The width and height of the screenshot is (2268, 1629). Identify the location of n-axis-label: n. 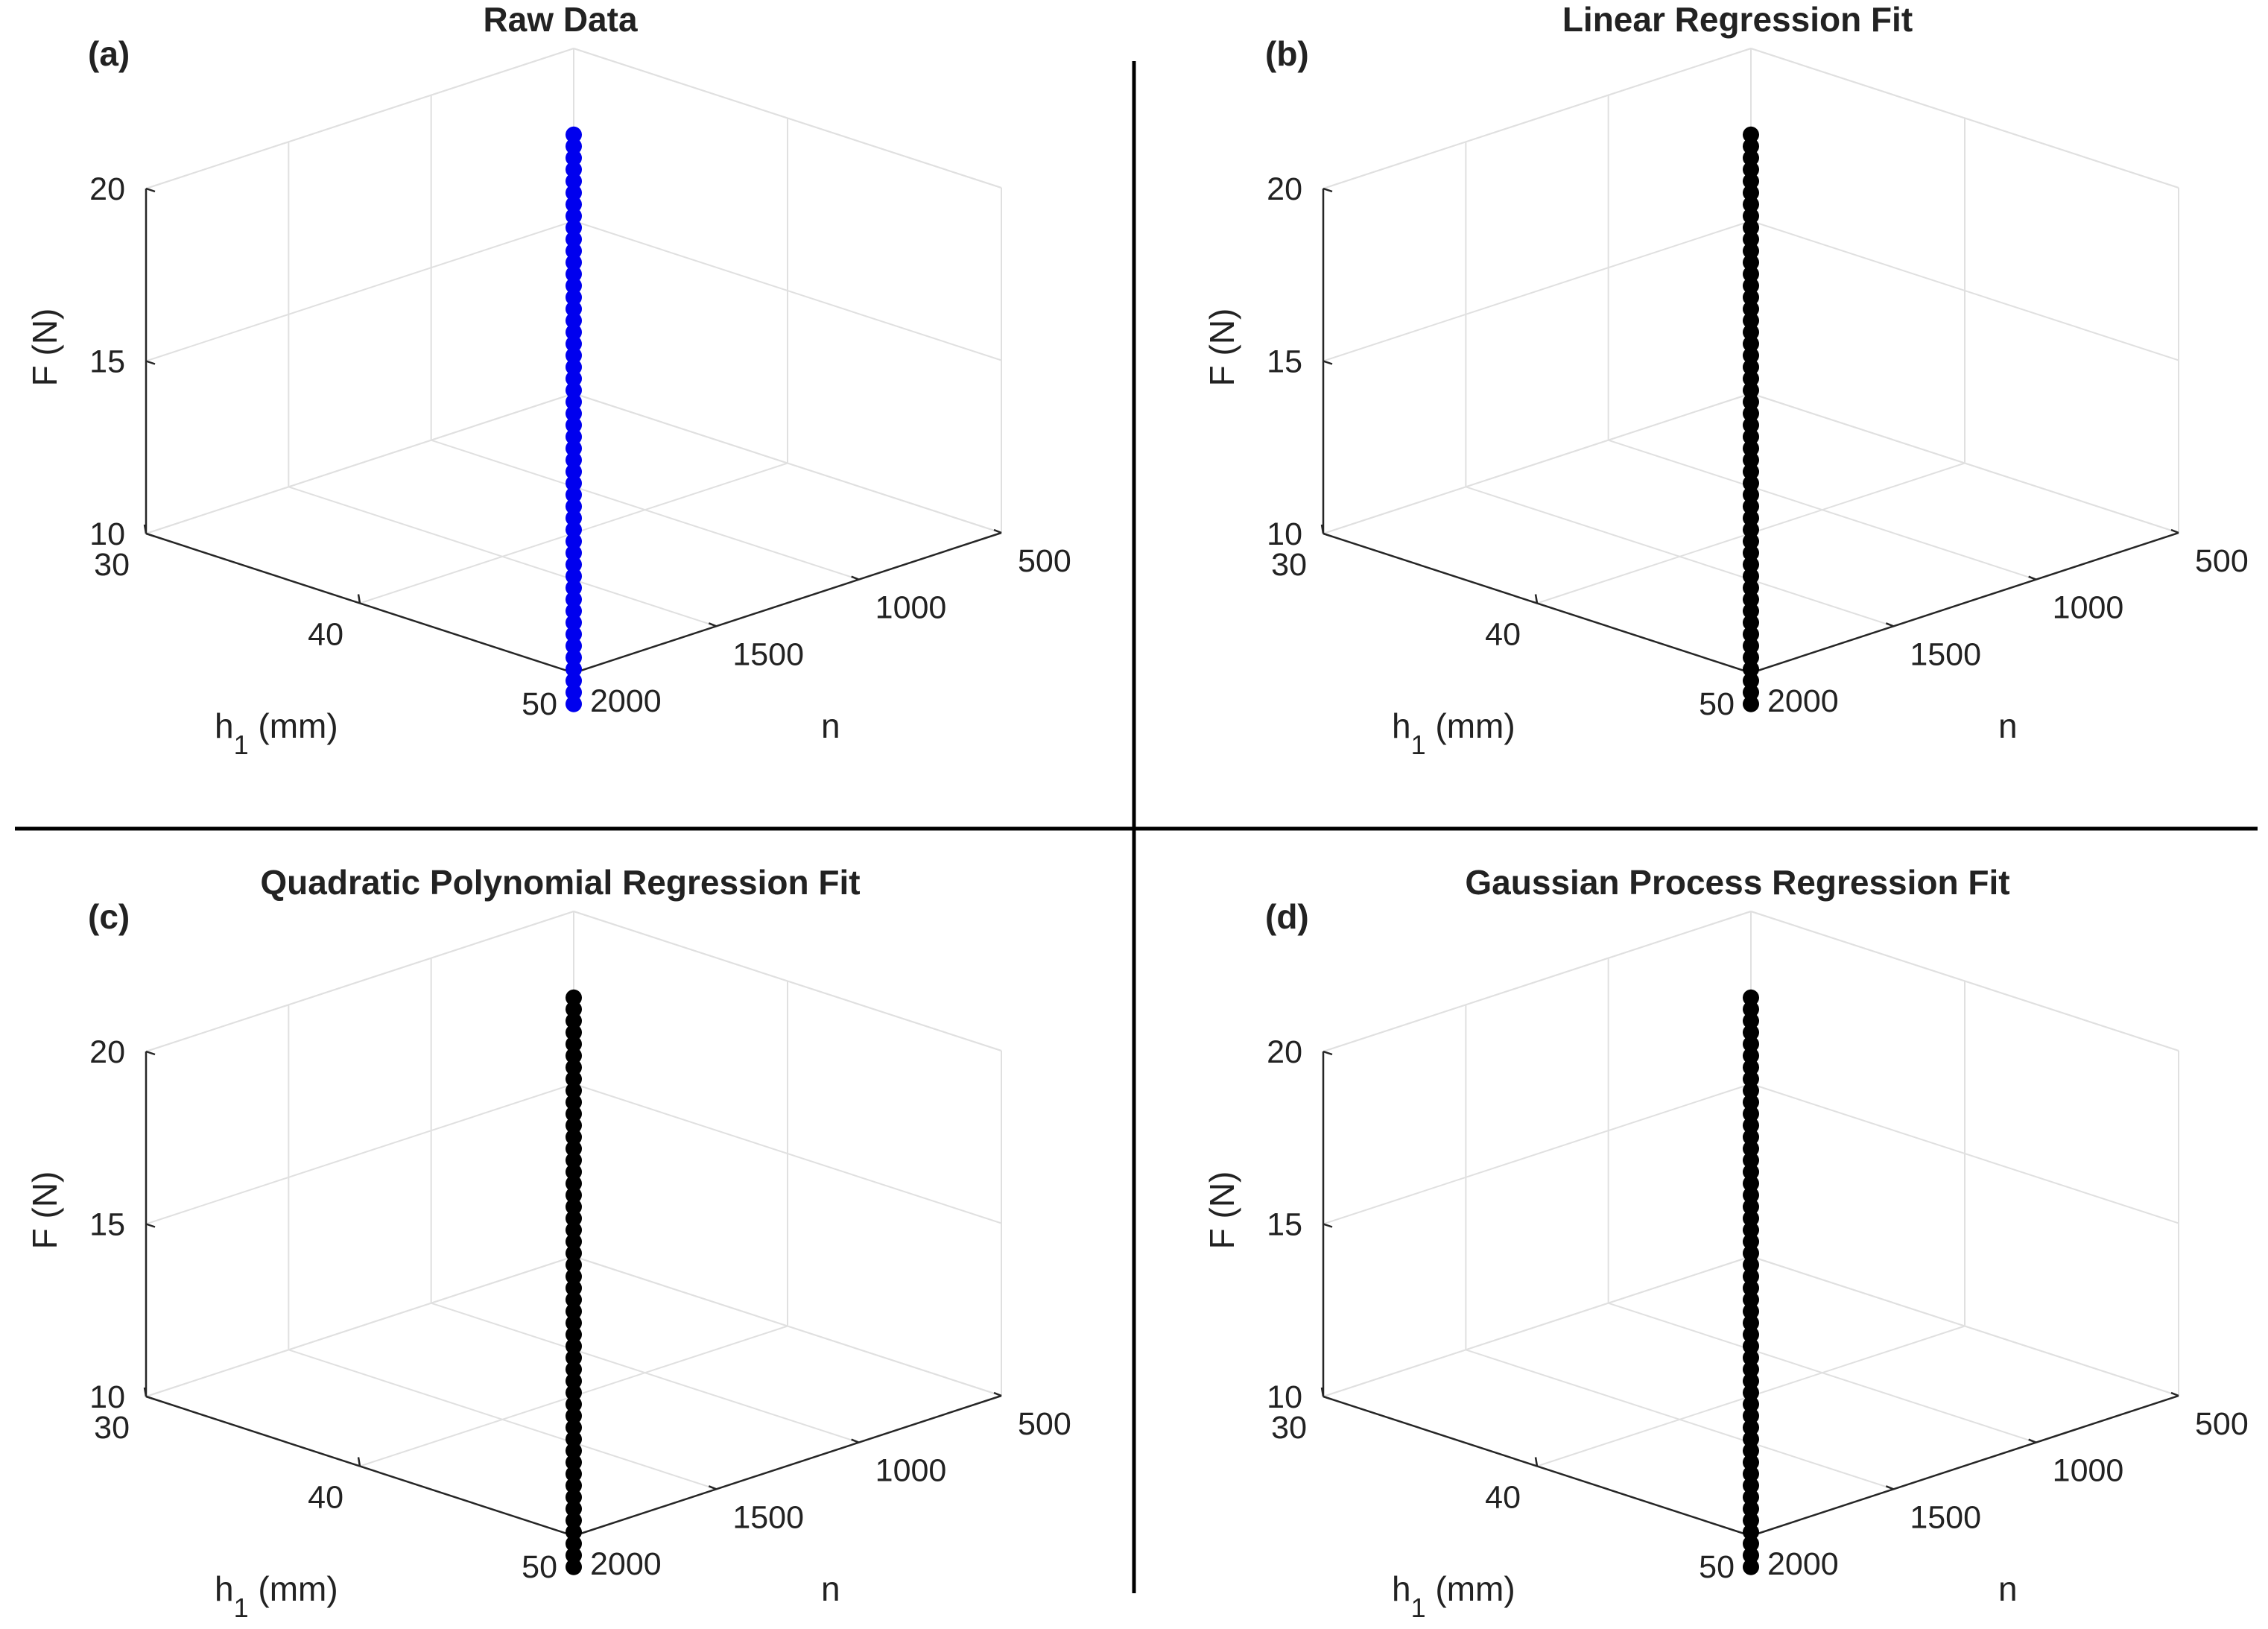
(2008, 725).